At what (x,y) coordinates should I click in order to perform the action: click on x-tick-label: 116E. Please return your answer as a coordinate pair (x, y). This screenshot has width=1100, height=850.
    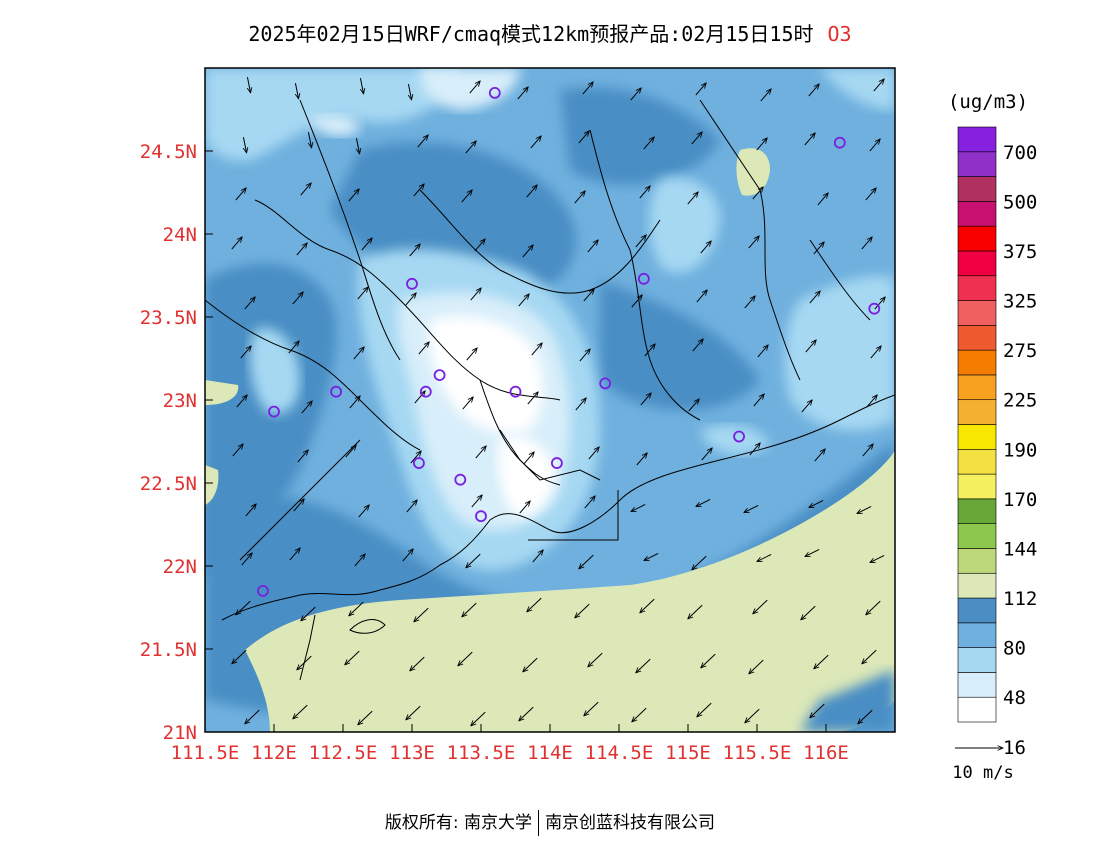
    Looking at the image, I should click on (826, 753).